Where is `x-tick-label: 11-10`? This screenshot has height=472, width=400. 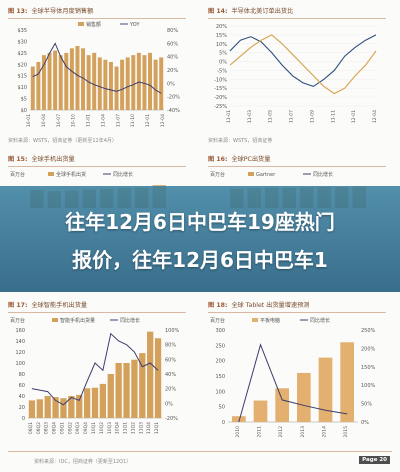
x-tick-label: 11-10 is located at coordinates (133, 120).